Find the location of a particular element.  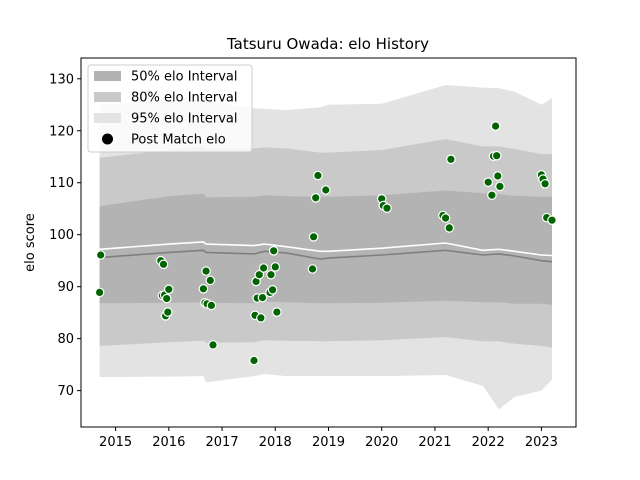

legend-box is located at coordinates (170, 108).